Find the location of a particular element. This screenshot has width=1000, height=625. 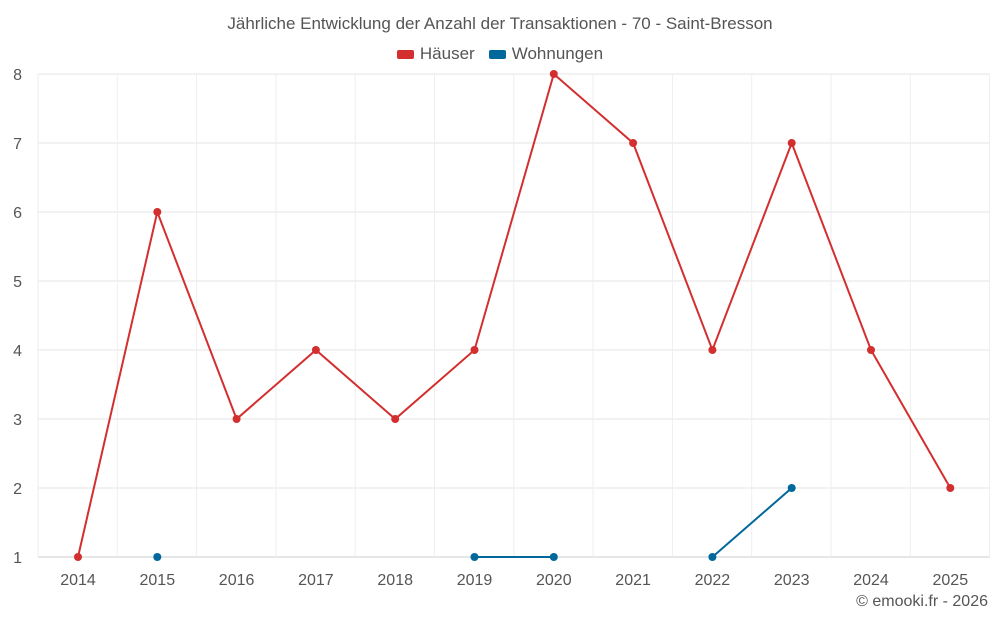

x-tick-label: 2024 is located at coordinates (871, 580).